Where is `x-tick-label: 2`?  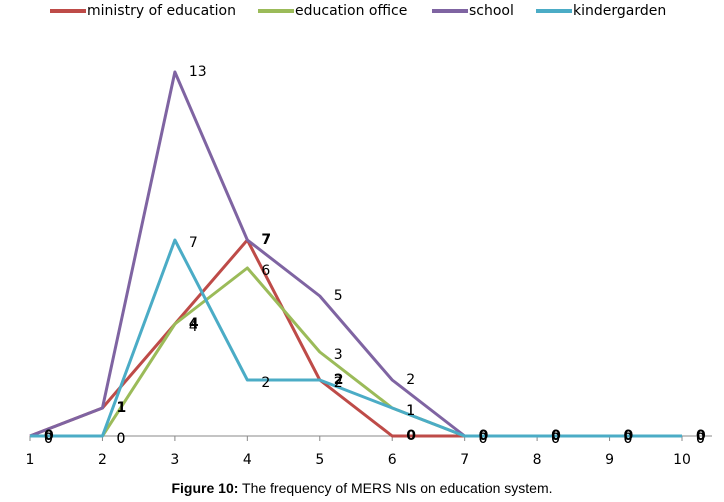
x-tick-label: 2 is located at coordinates (102, 460).